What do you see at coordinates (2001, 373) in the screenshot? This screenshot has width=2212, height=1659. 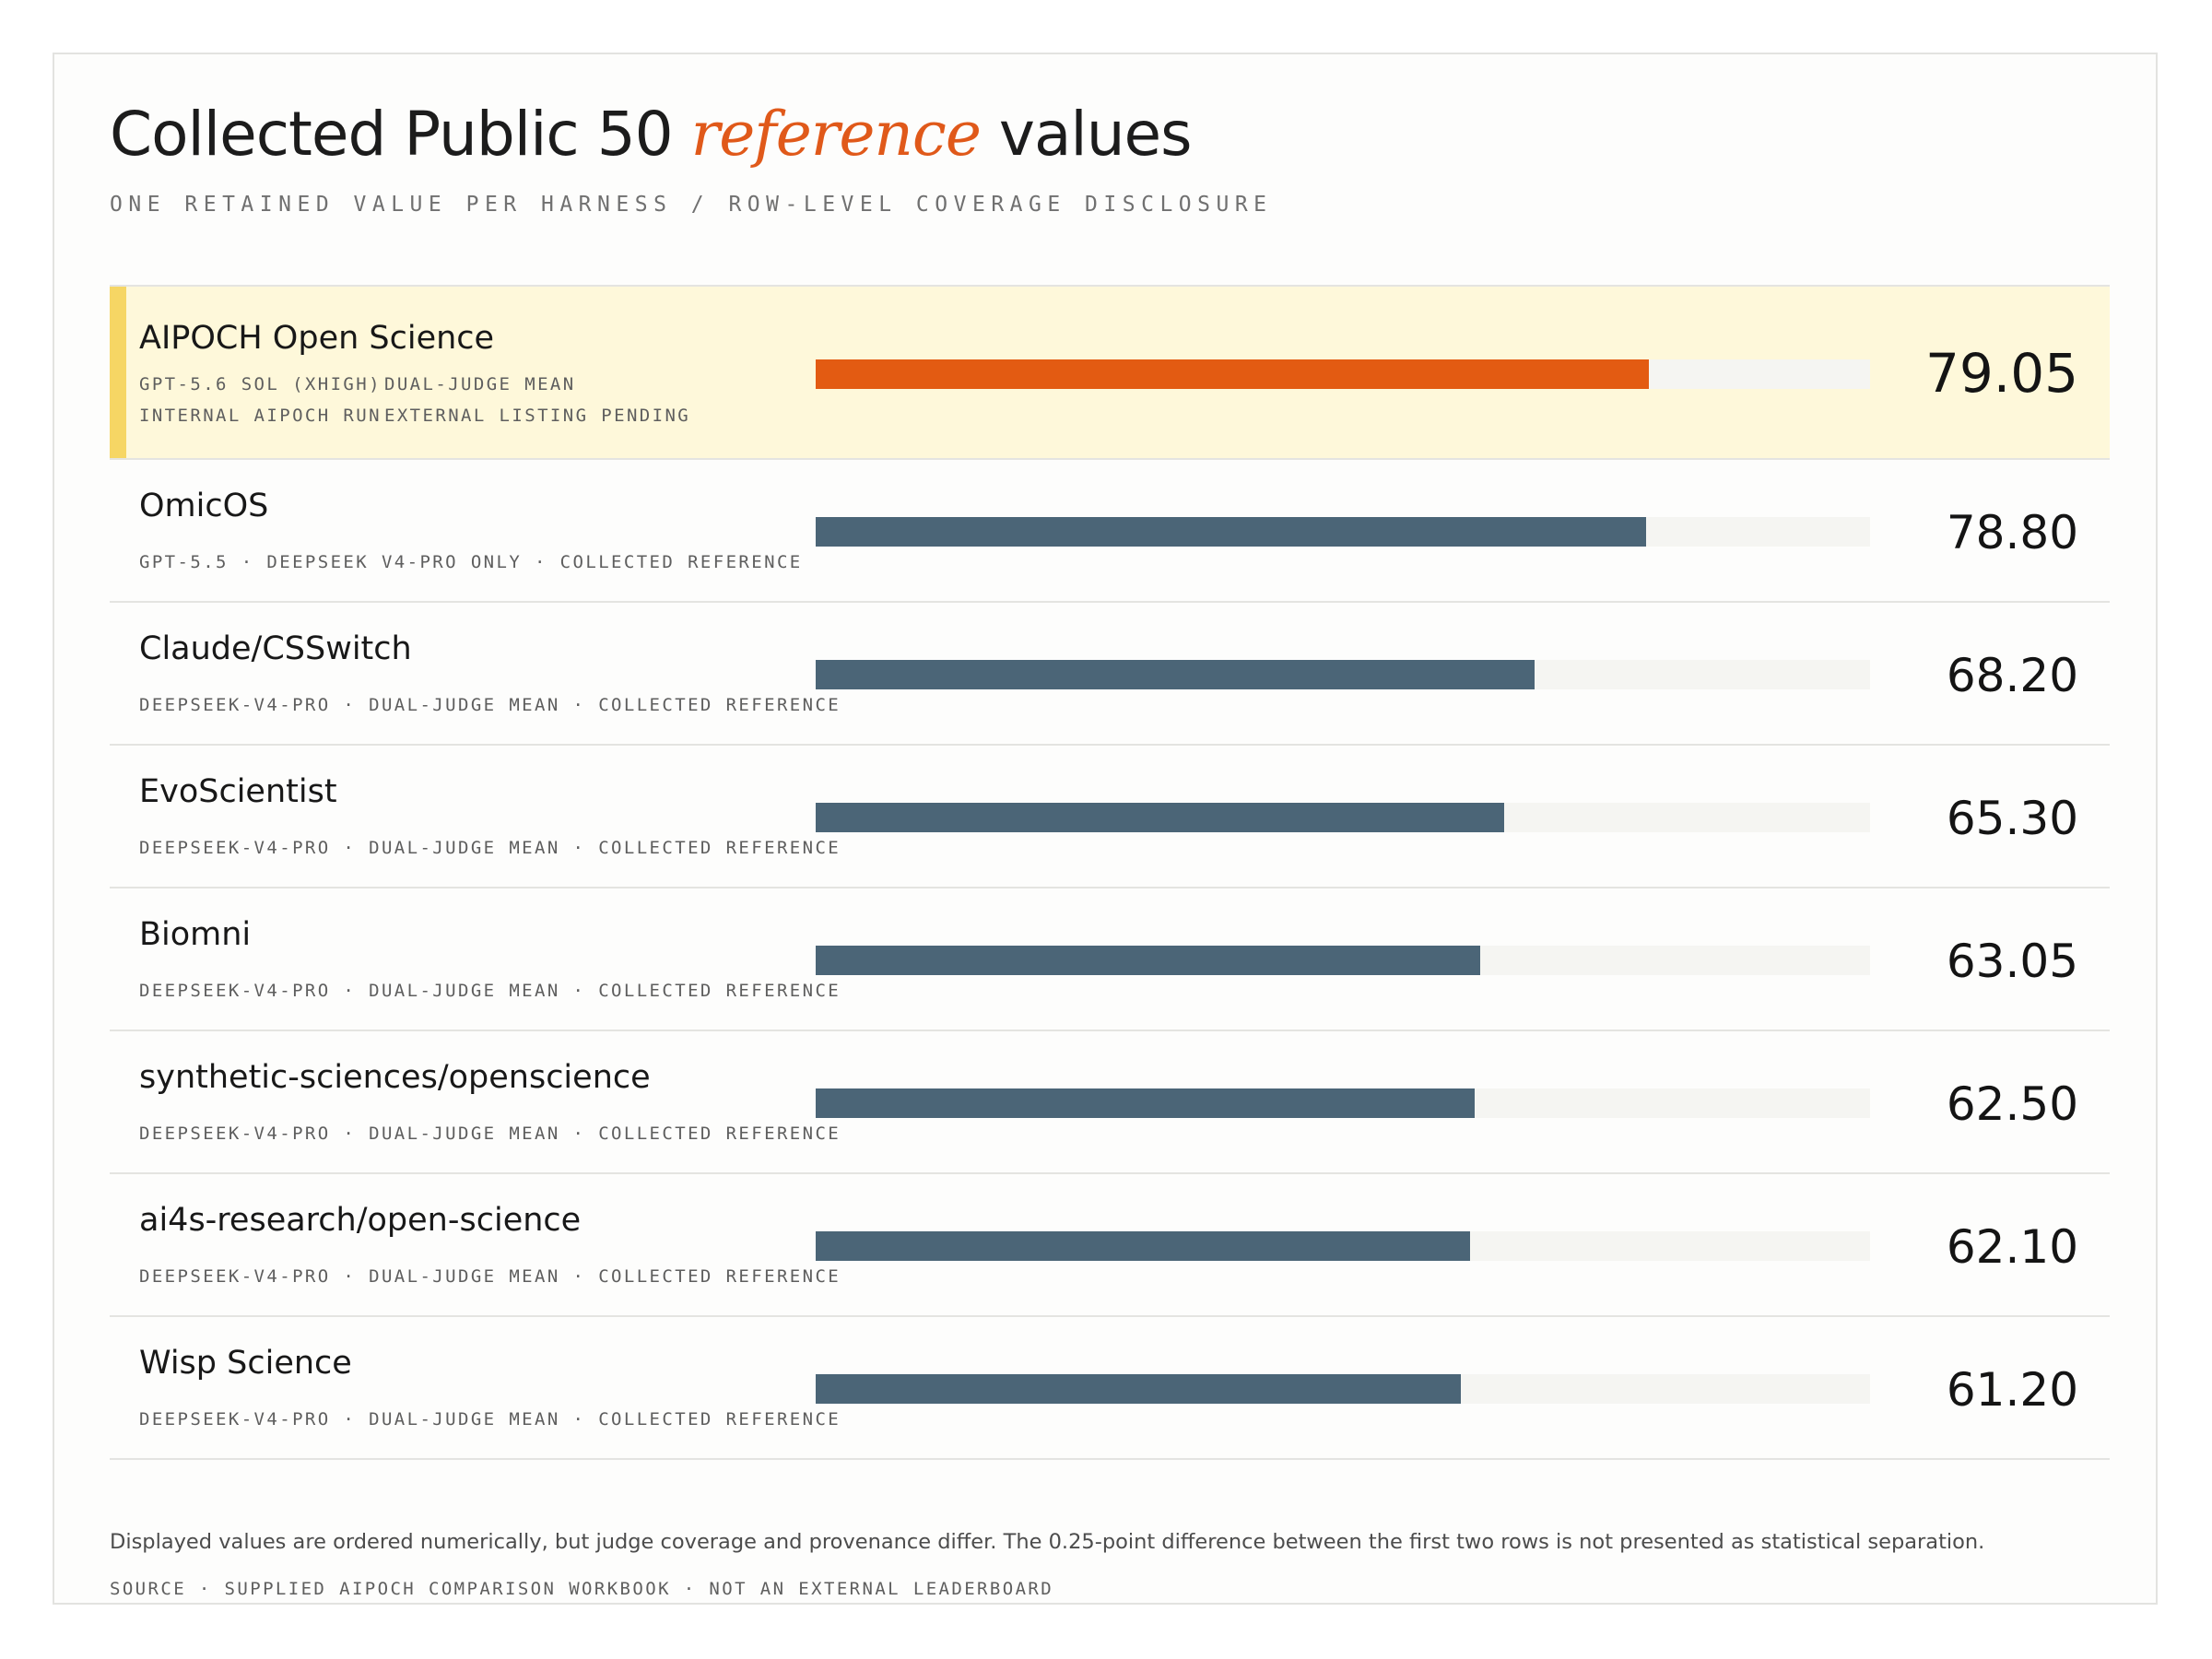 I see `data-label: 79.05` at bounding box center [2001, 373].